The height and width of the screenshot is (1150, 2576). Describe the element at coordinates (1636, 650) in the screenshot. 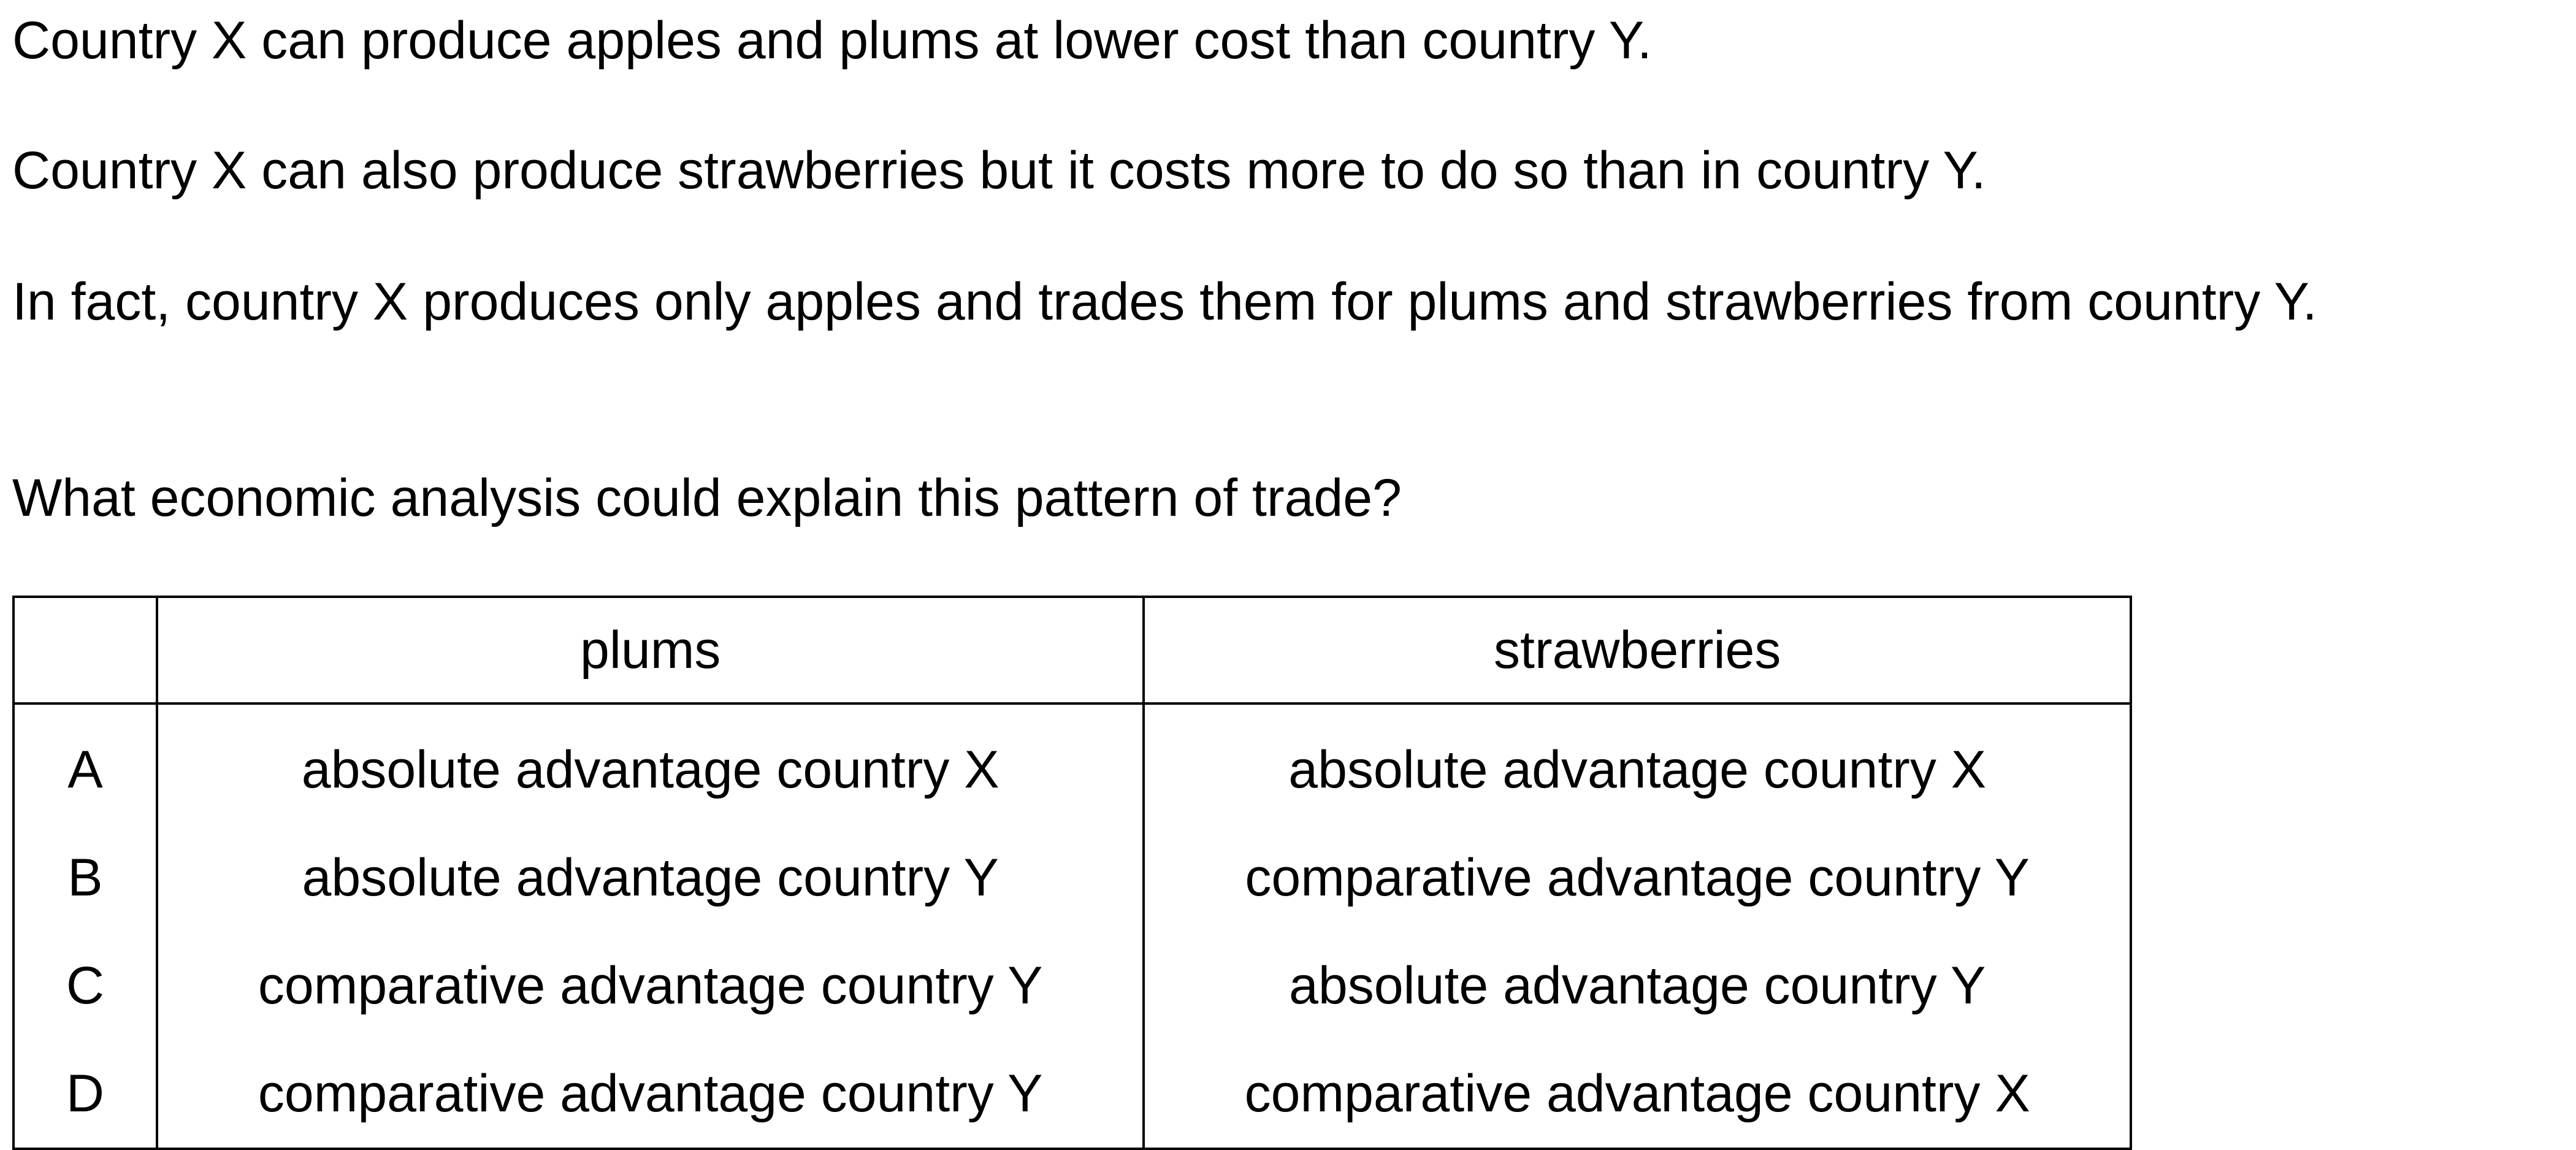

I see `header-strawberries: strawberries` at that location.